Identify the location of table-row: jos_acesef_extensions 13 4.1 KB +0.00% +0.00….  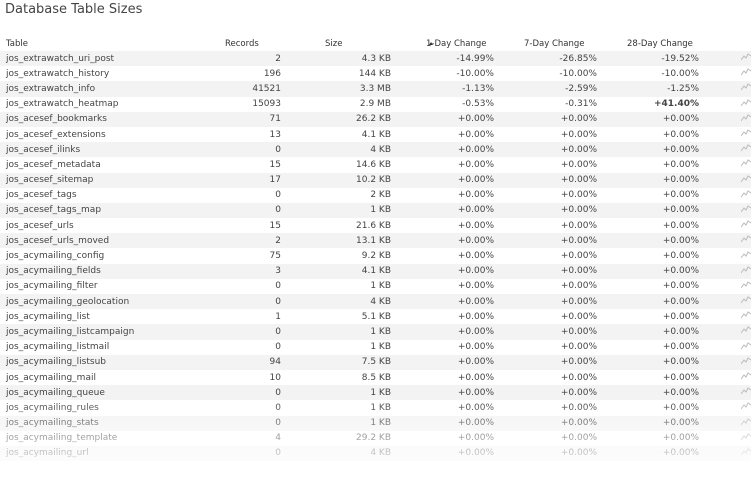
(375, 134).